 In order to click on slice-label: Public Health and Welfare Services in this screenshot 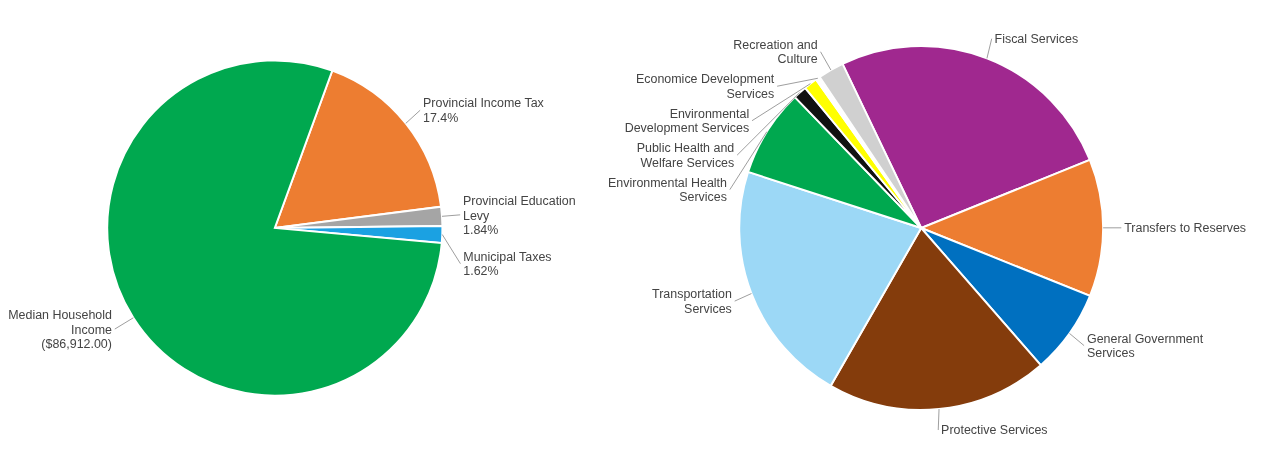, I will do `click(685, 155)`.